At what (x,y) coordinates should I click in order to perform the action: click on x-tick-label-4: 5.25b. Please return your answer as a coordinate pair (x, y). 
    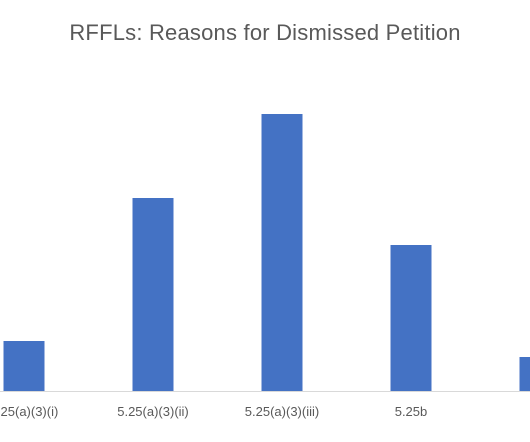
    Looking at the image, I should click on (411, 411).